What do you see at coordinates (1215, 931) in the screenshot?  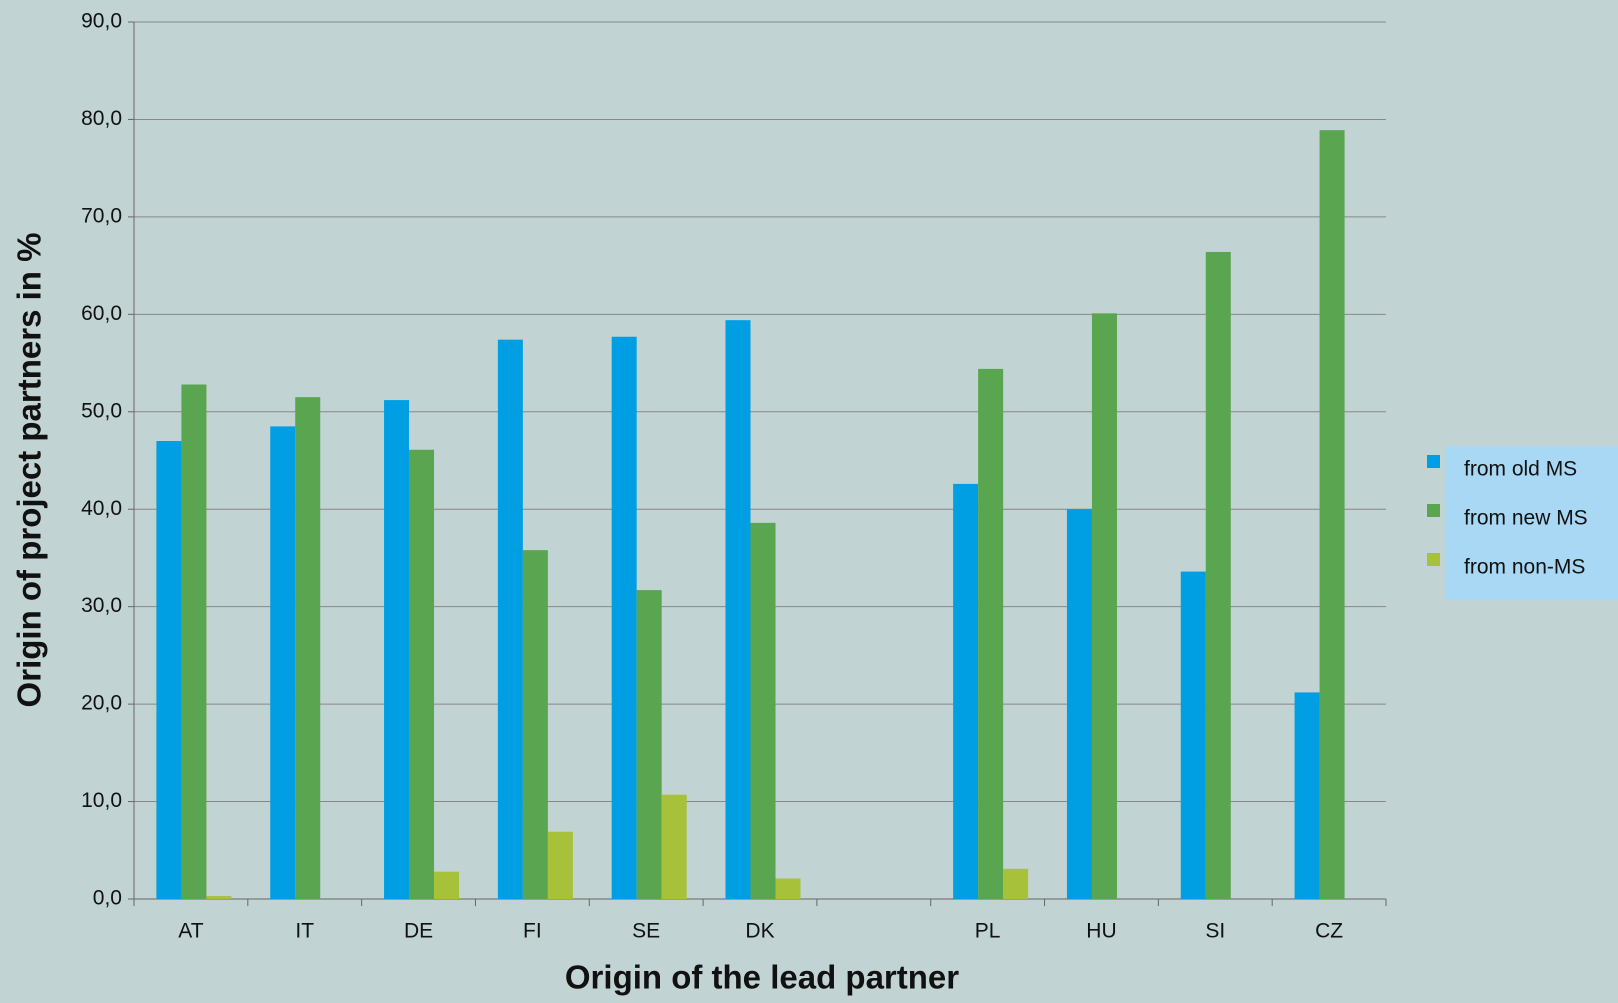 I see `x-tick-label: SI` at bounding box center [1215, 931].